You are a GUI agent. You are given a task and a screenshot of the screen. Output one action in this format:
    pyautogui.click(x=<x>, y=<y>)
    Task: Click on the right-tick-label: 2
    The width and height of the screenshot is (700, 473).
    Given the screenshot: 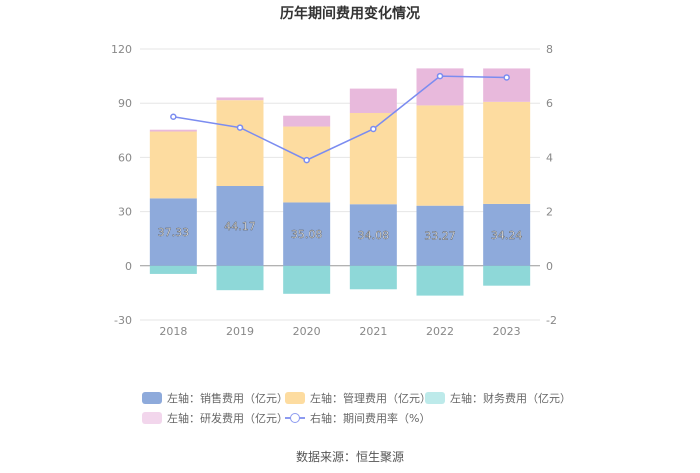 What is the action you would take?
    pyautogui.click(x=549, y=212)
    